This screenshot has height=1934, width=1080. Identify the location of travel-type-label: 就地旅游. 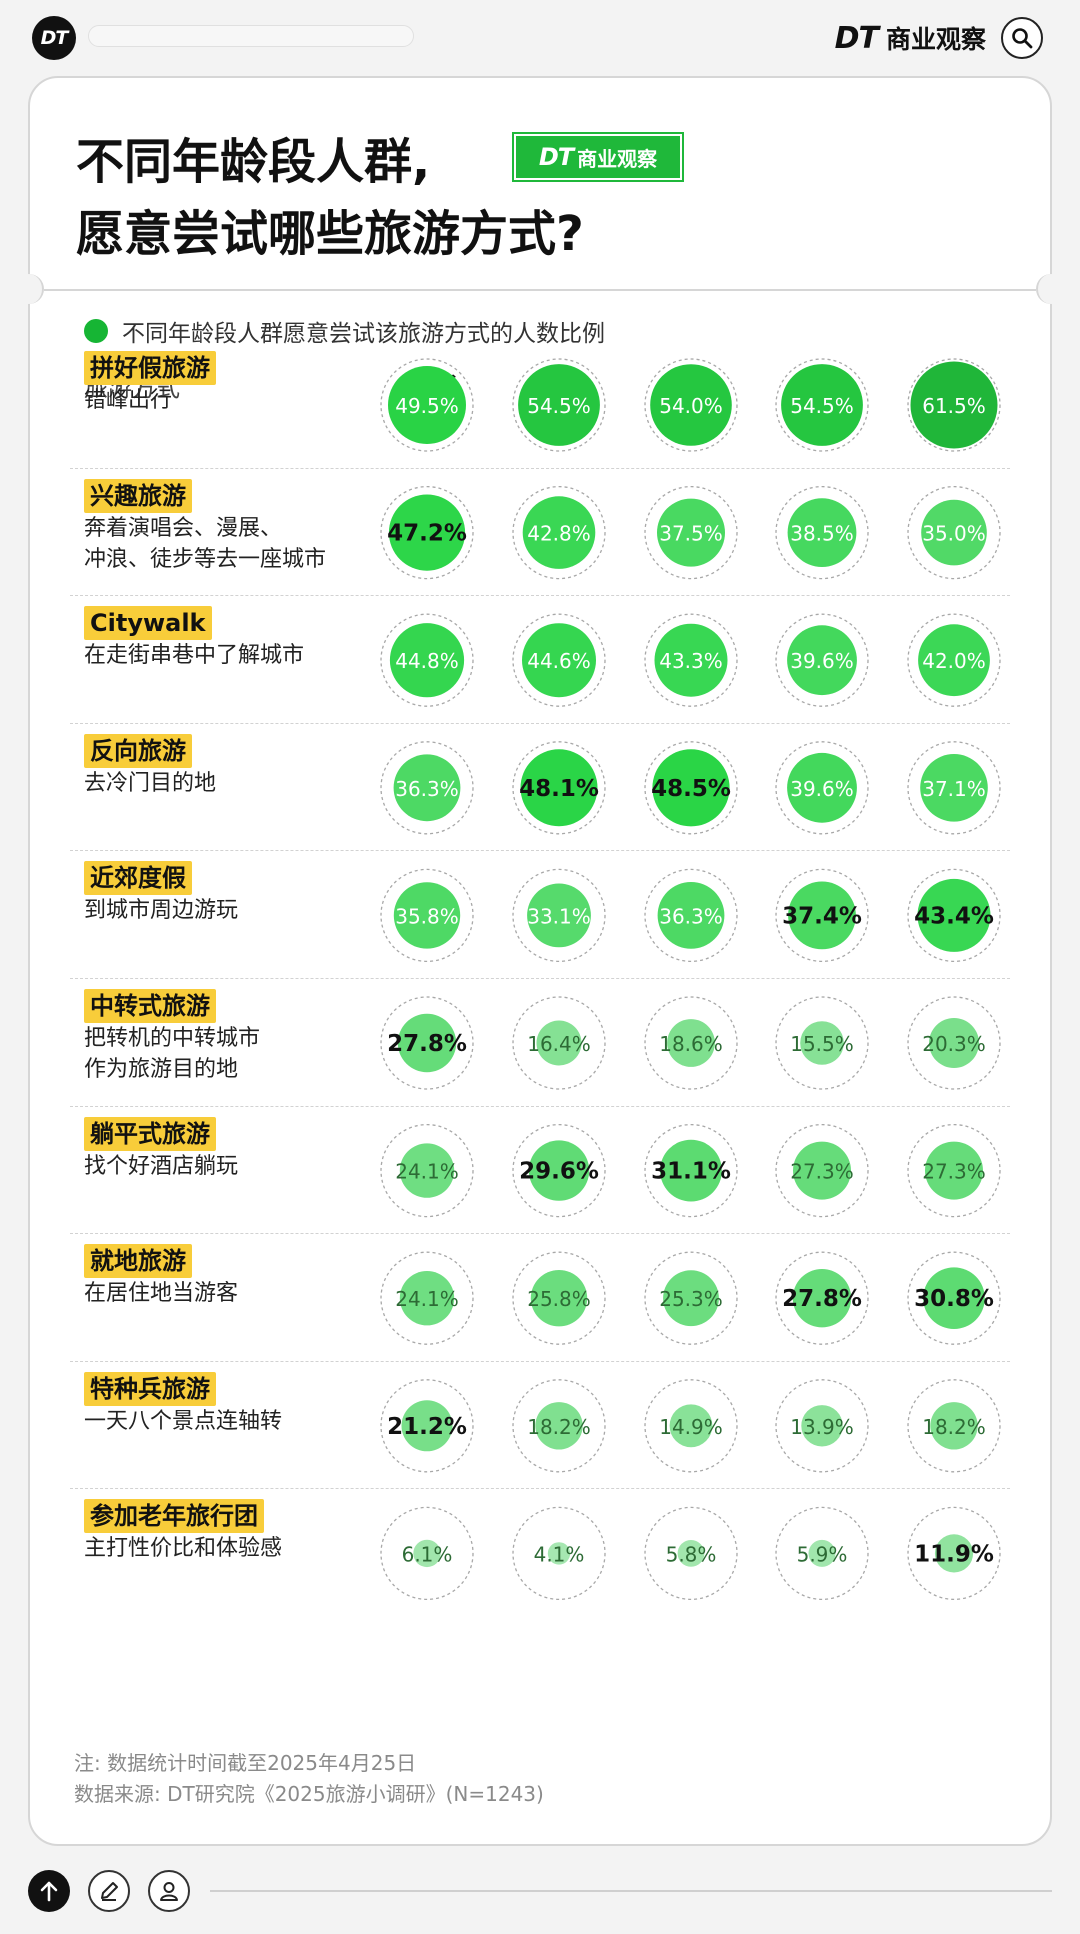
(138, 1261).